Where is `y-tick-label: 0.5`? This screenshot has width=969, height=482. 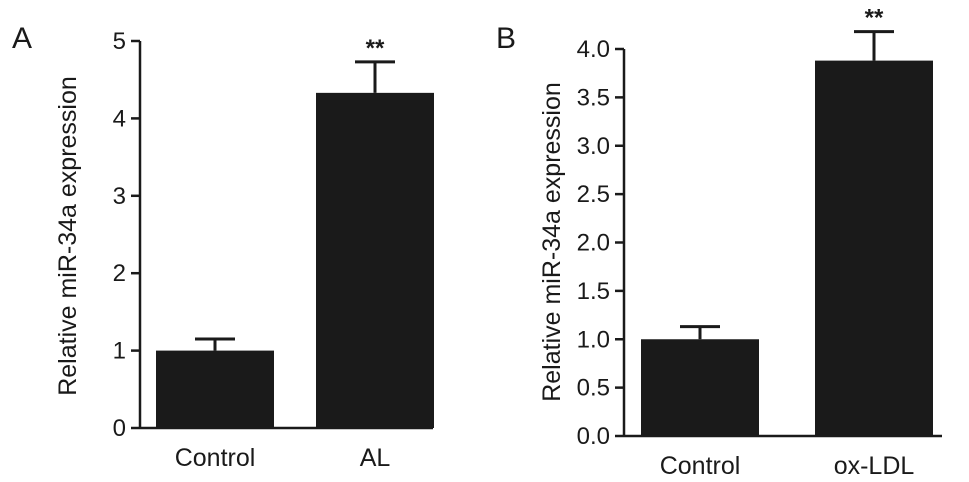 y-tick-label: 0.5 is located at coordinates (593, 388).